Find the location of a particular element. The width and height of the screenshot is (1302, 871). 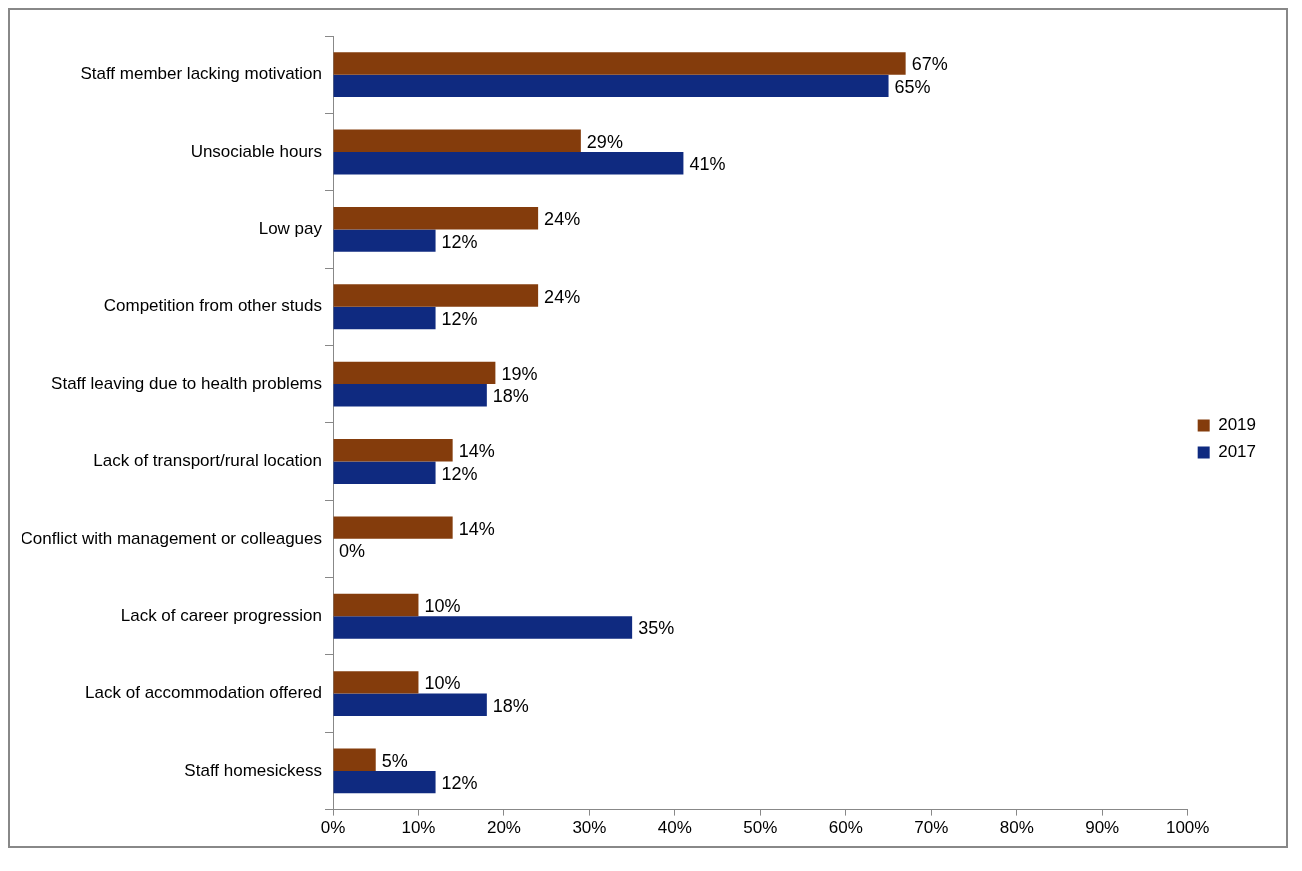

x-tick-label: 30% is located at coordinates (589, 828).